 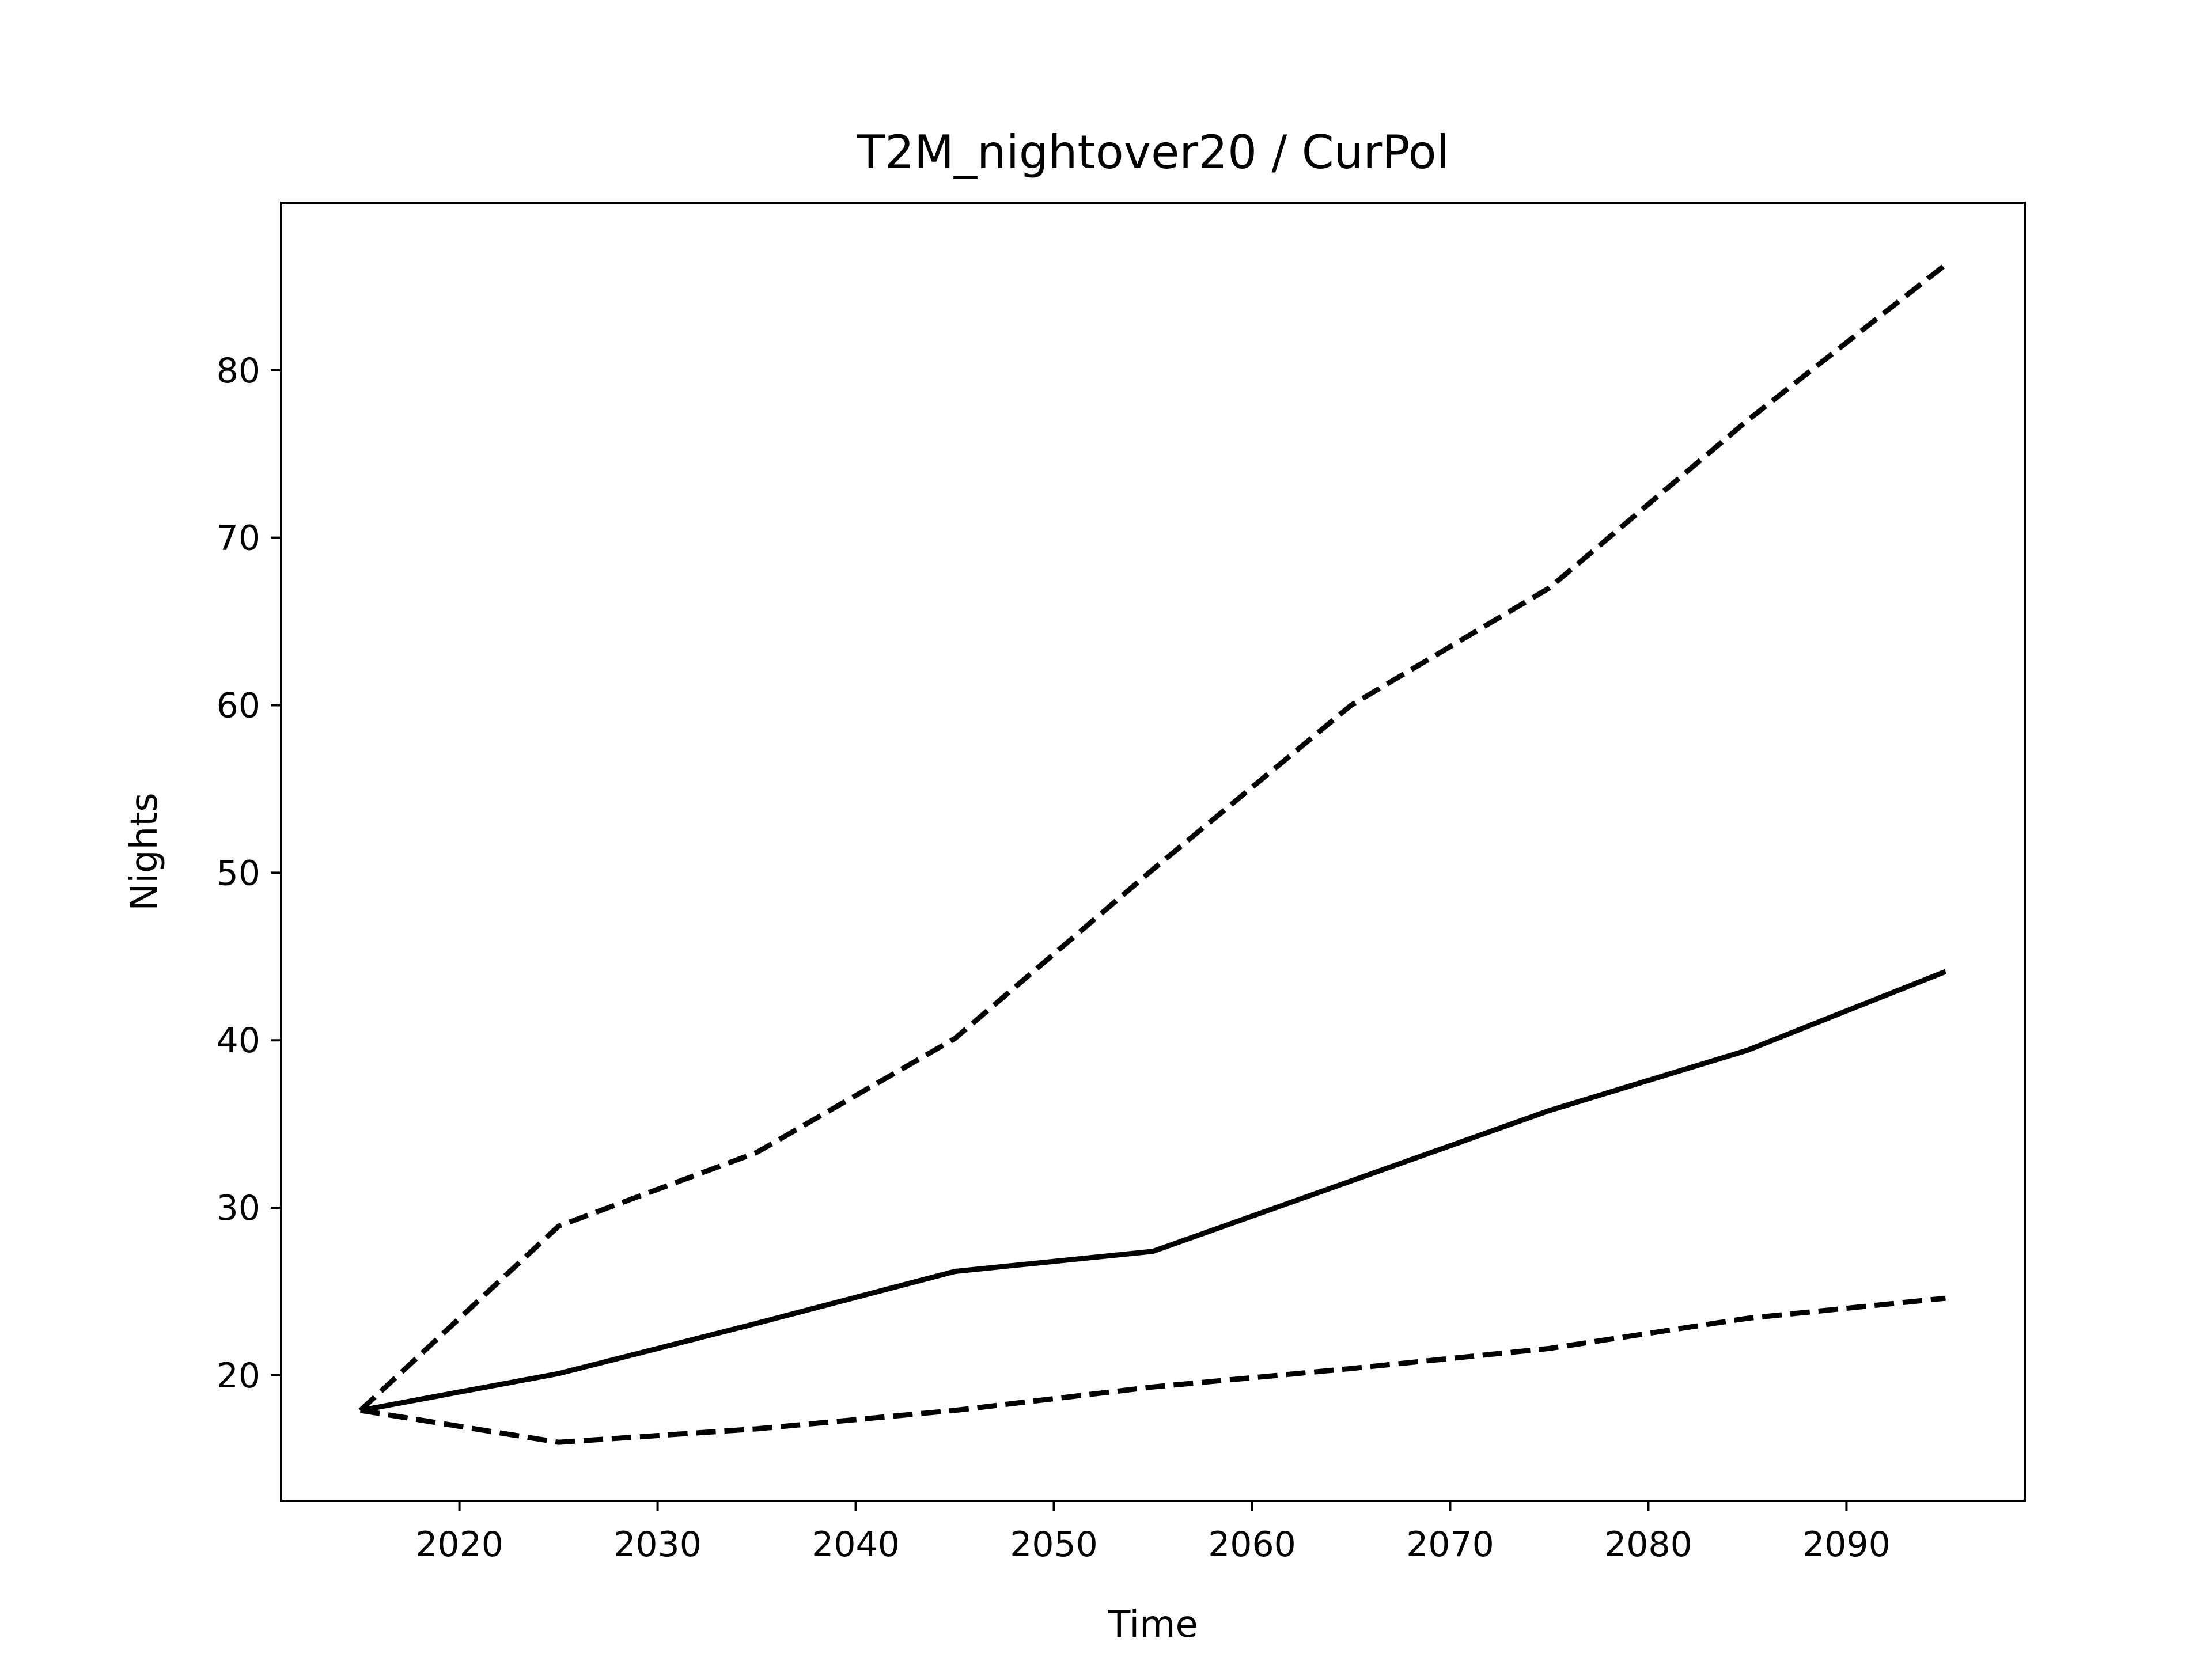 I want to click on y-tick-label: 40, so click(x=238, y=1041).